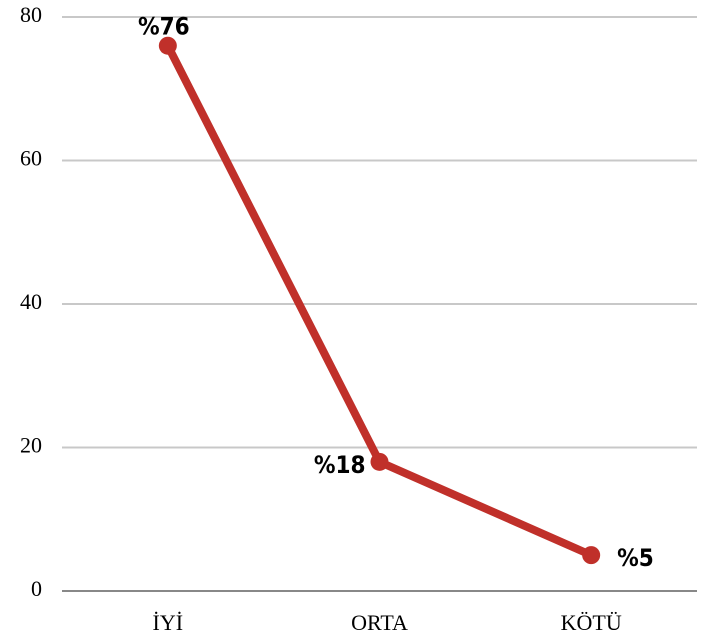 Image resolution: width=704 pixels, height=639 pixels. What do you see at coordinates (635, 558) in the screenshot?
I see `data-label: %5` at bounding box center [635, 558].